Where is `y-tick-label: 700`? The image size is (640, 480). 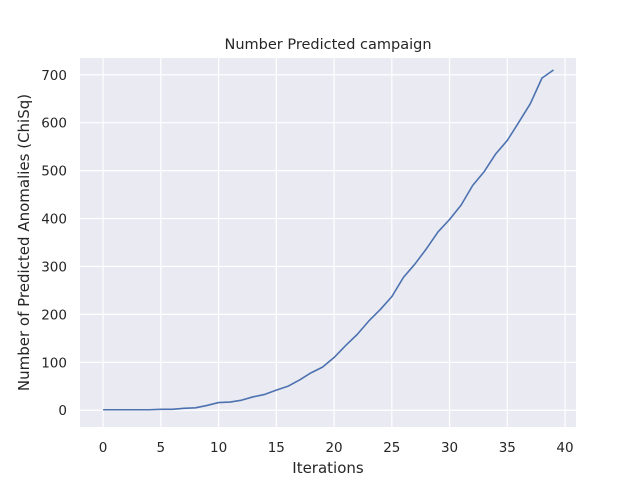
y-tick-label: 700 is located at coordinates (54, 76).